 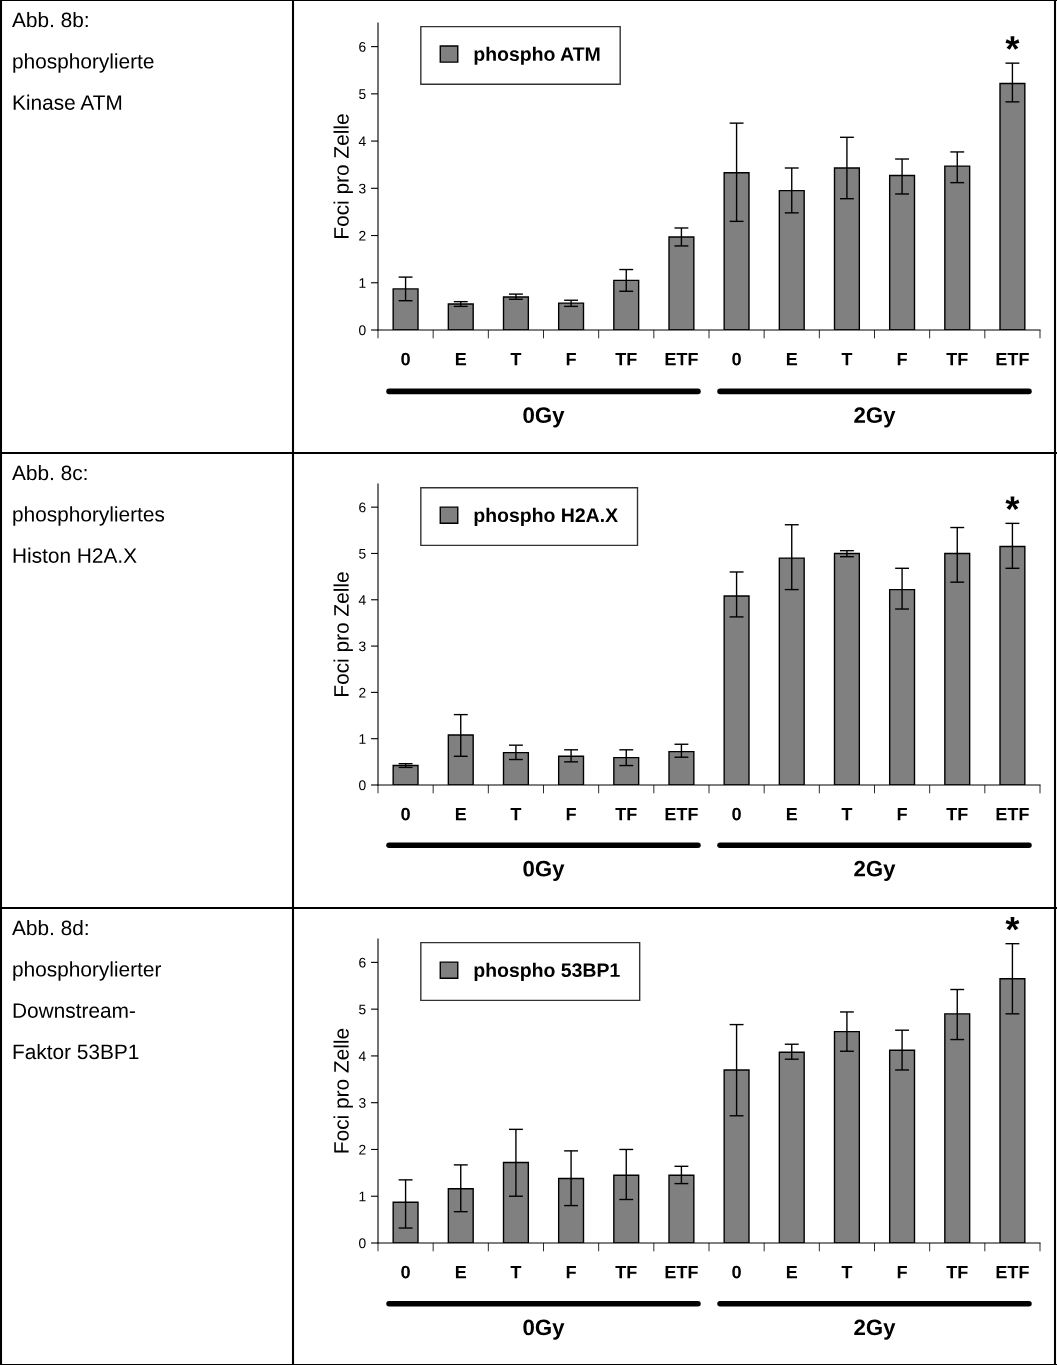 What do you see at coordinates (83, 61) in the screenshot?
I see `chart-title: Abb. 8b: phosphorylierte Kinase ATM` at bounding box center [83, 61].